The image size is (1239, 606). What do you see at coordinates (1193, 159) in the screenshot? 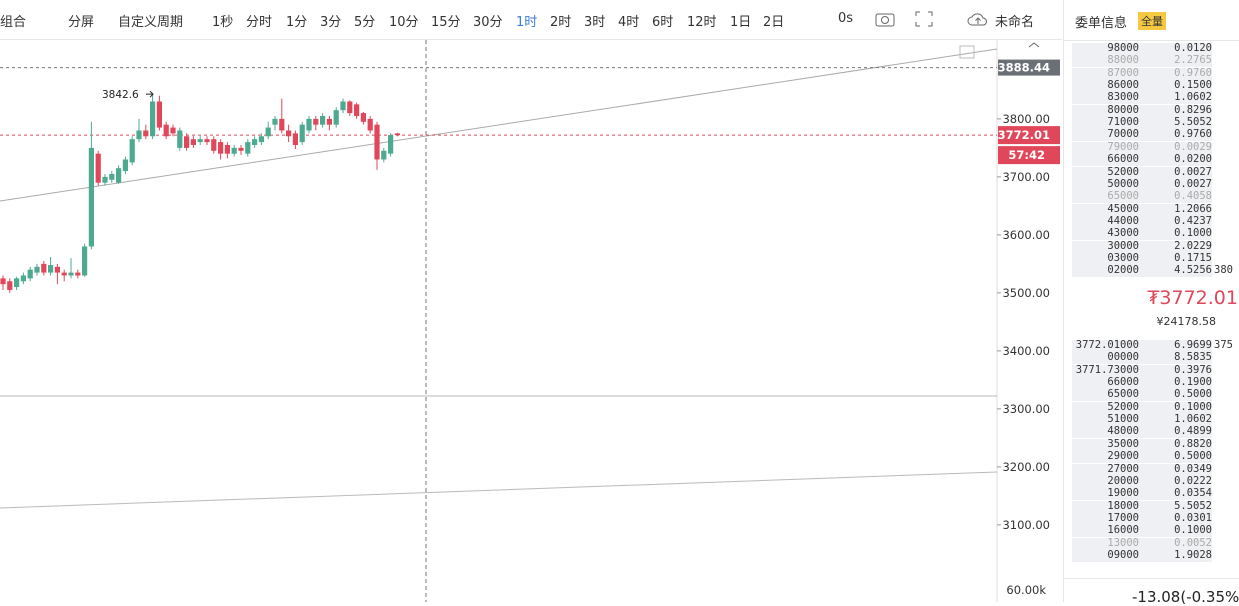
I see `order-amount: 0.0200` at bounding box center [1193, 159].